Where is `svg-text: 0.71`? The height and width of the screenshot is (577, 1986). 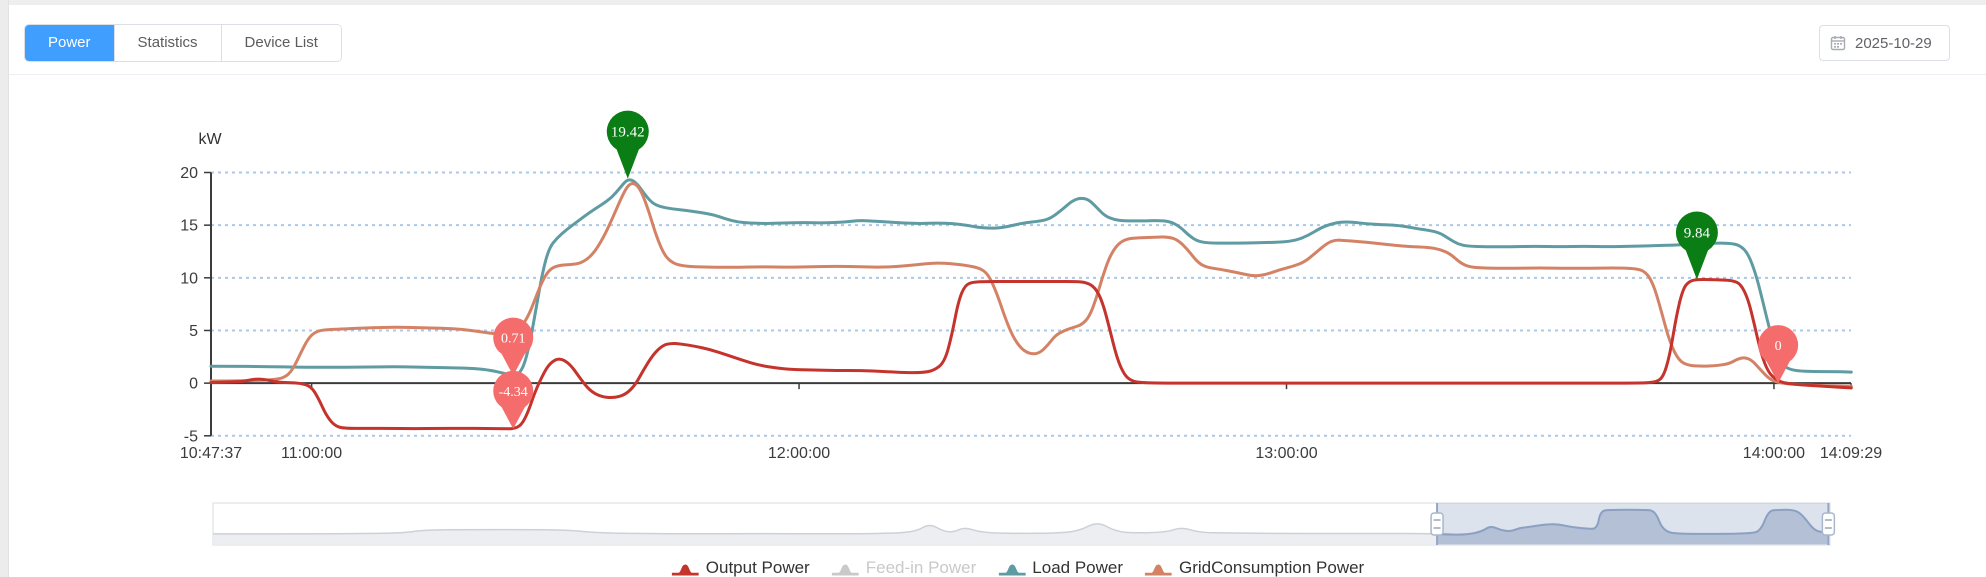 svg-text: 0.71 is located at coordinates (513, 339).